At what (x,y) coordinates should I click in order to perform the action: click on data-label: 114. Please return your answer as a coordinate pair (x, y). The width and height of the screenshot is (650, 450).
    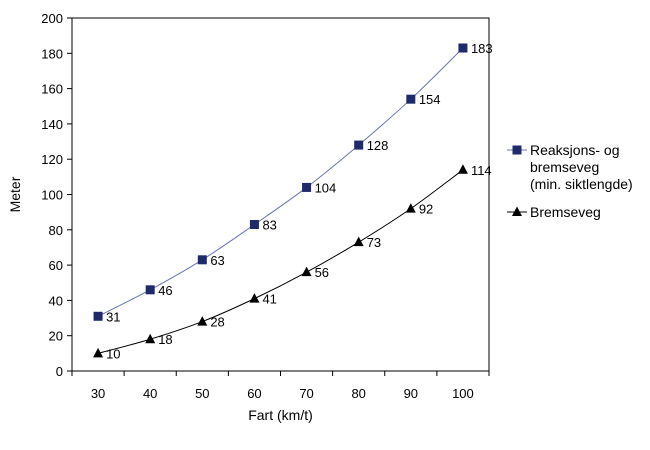
    Looking at the image, I should click on (481, 170).